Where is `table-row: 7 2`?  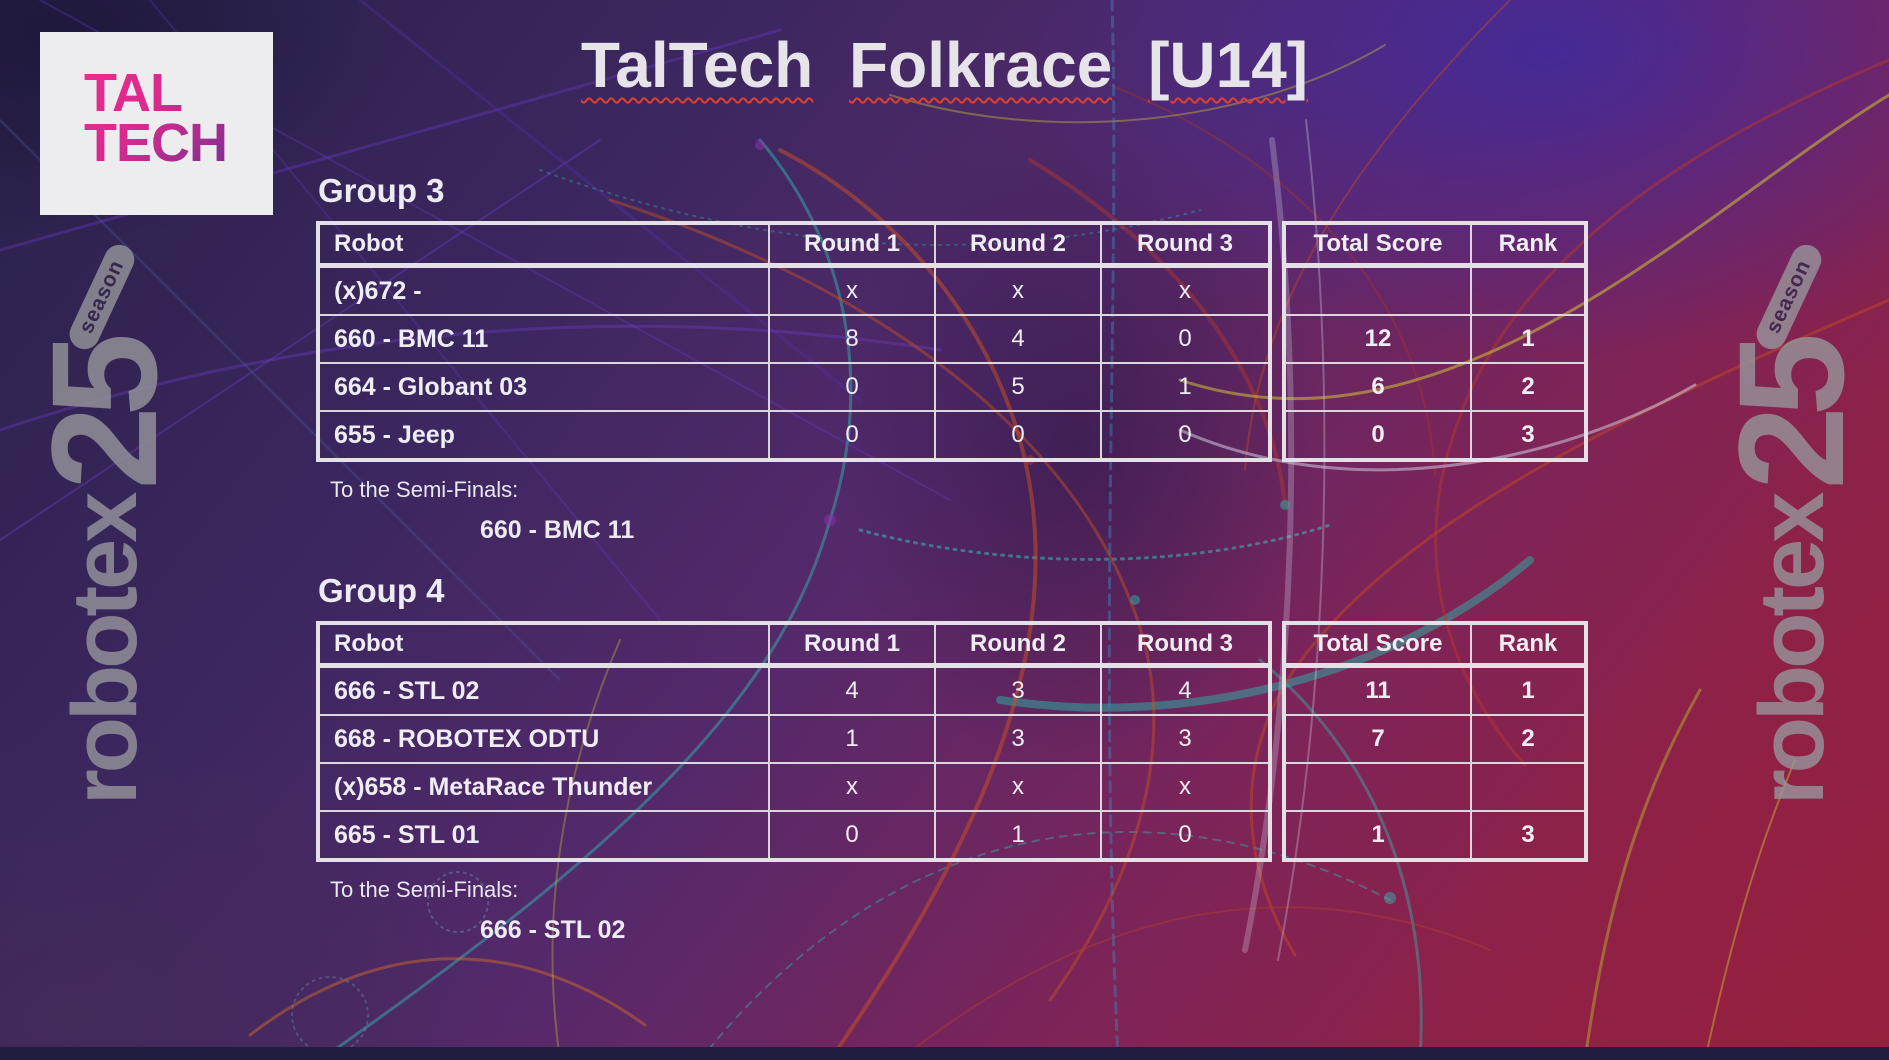
table-row: 7 2 is located at coordinates (1435, 739).